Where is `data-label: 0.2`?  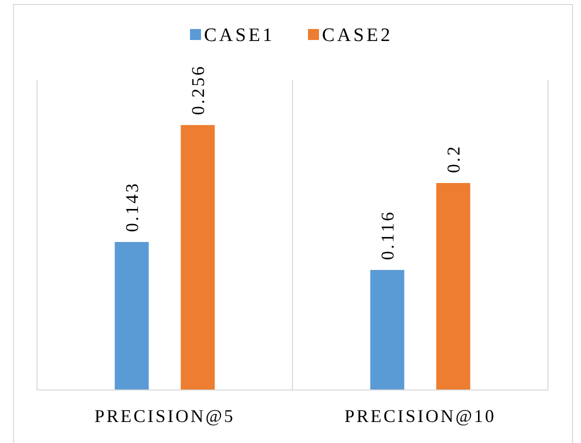
data-label: 0.2 is located at coordinates (453, 158).